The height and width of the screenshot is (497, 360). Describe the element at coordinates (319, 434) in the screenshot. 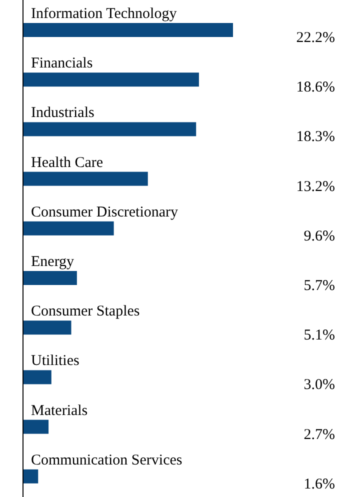

I see `data-label: 2.7%` at that location.